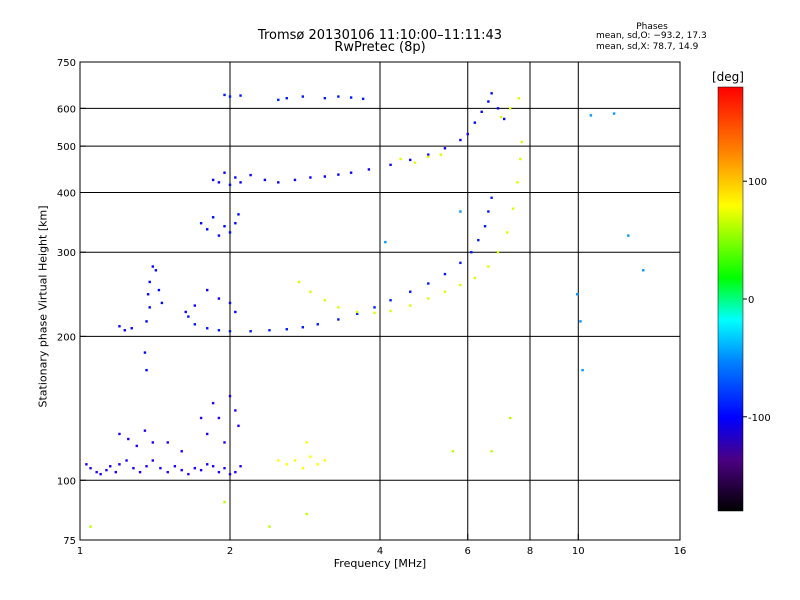 The width and height of the screenshot is (800, 600). I want to click on x-tick-label: 4, so click(380, 551).